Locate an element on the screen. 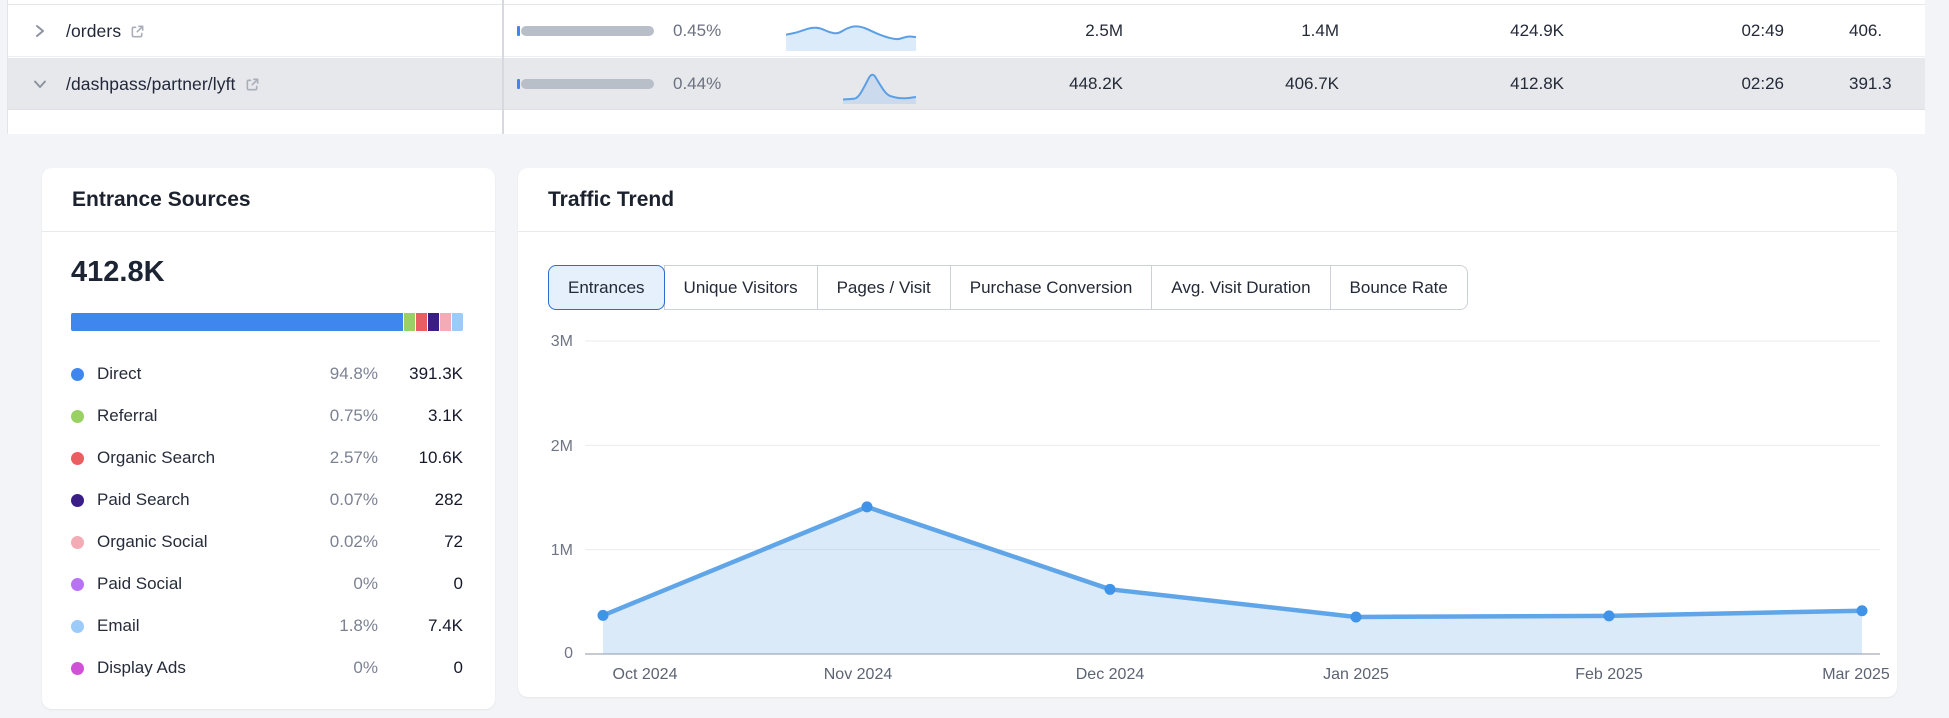 The height and width of the screenshot is (718, 1949). frozen-column-divider is located at coordinates (503, 67).